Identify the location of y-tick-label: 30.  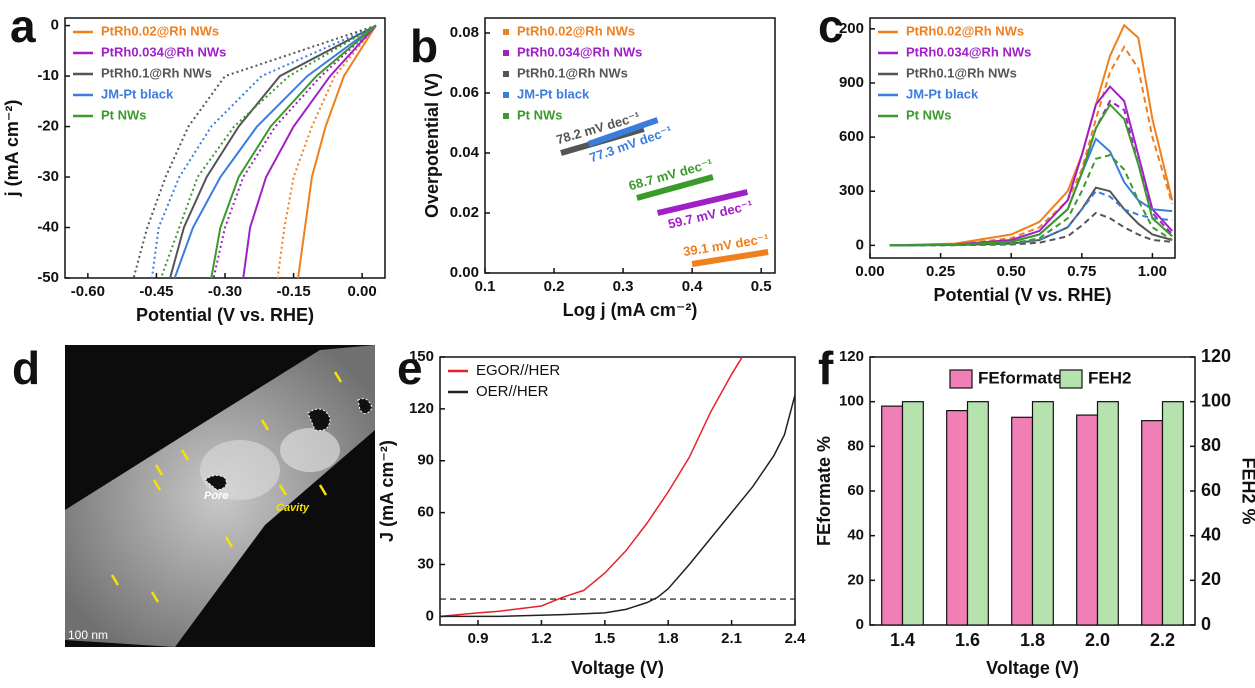
(425, 563).